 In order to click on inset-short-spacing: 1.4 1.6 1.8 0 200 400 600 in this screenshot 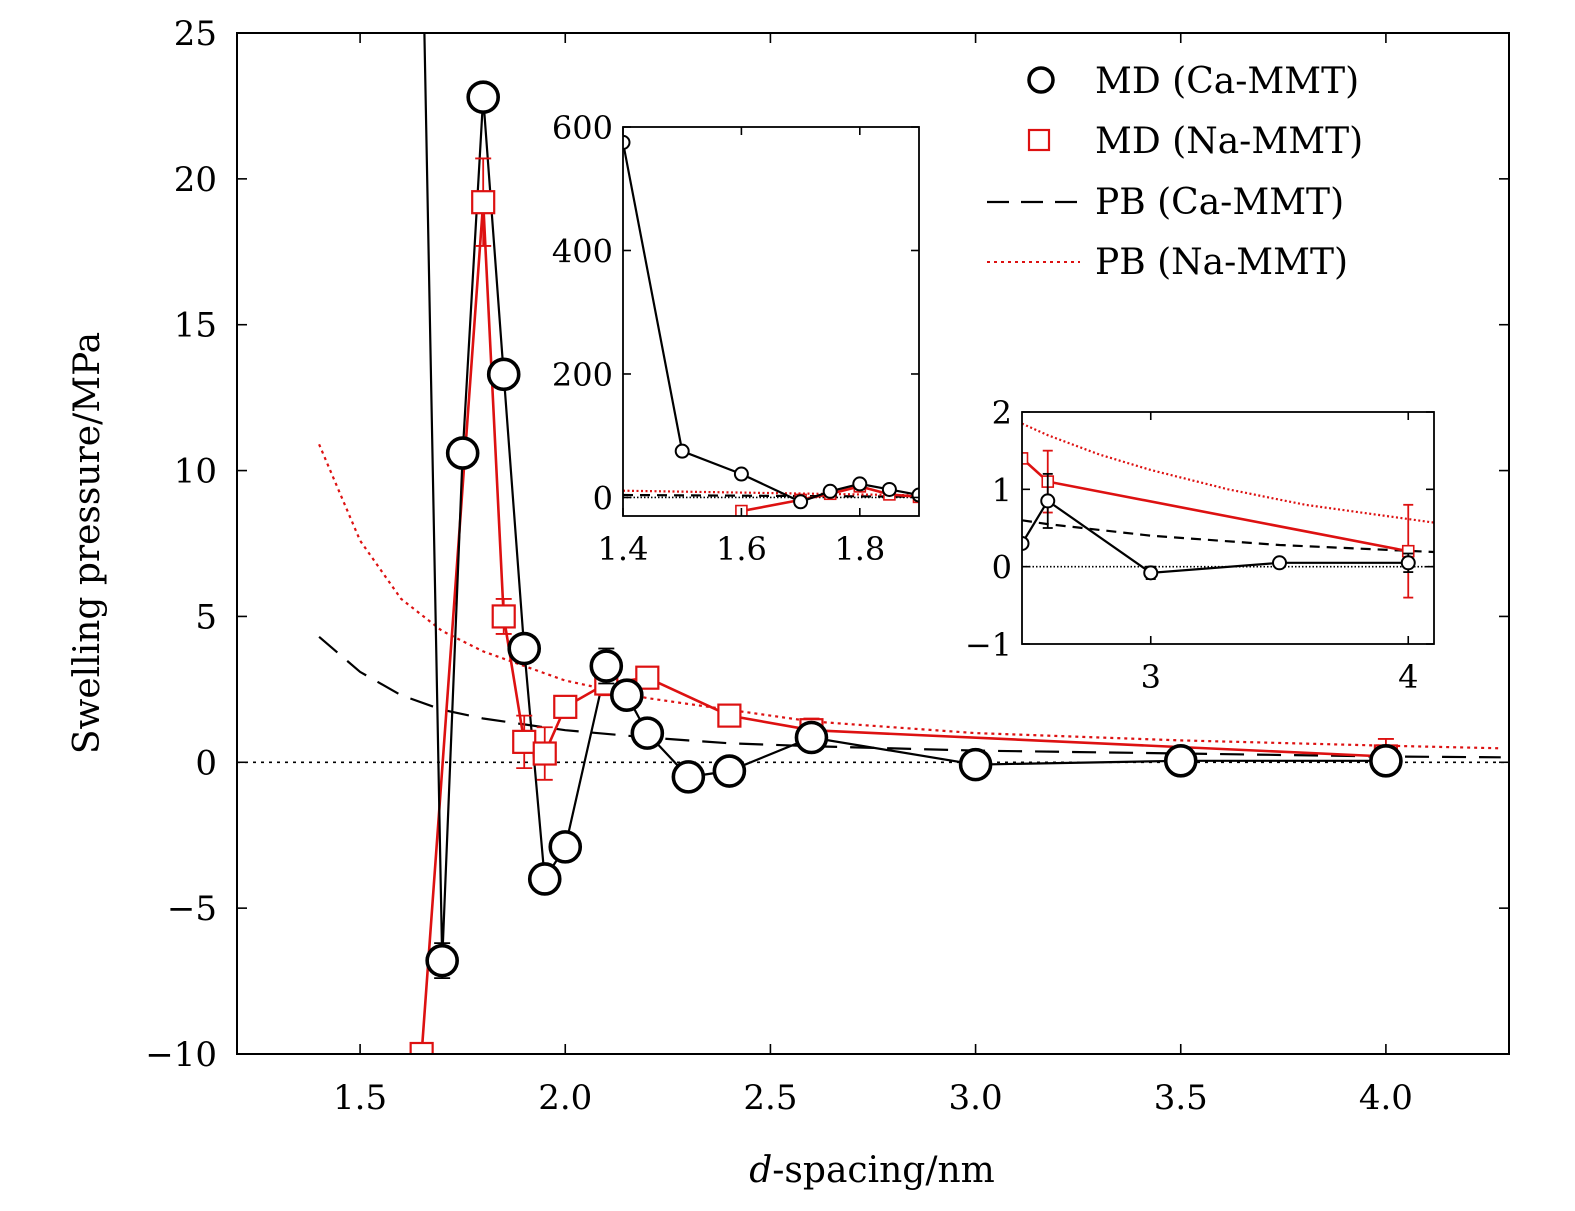, I will do `click(736, 338)`.